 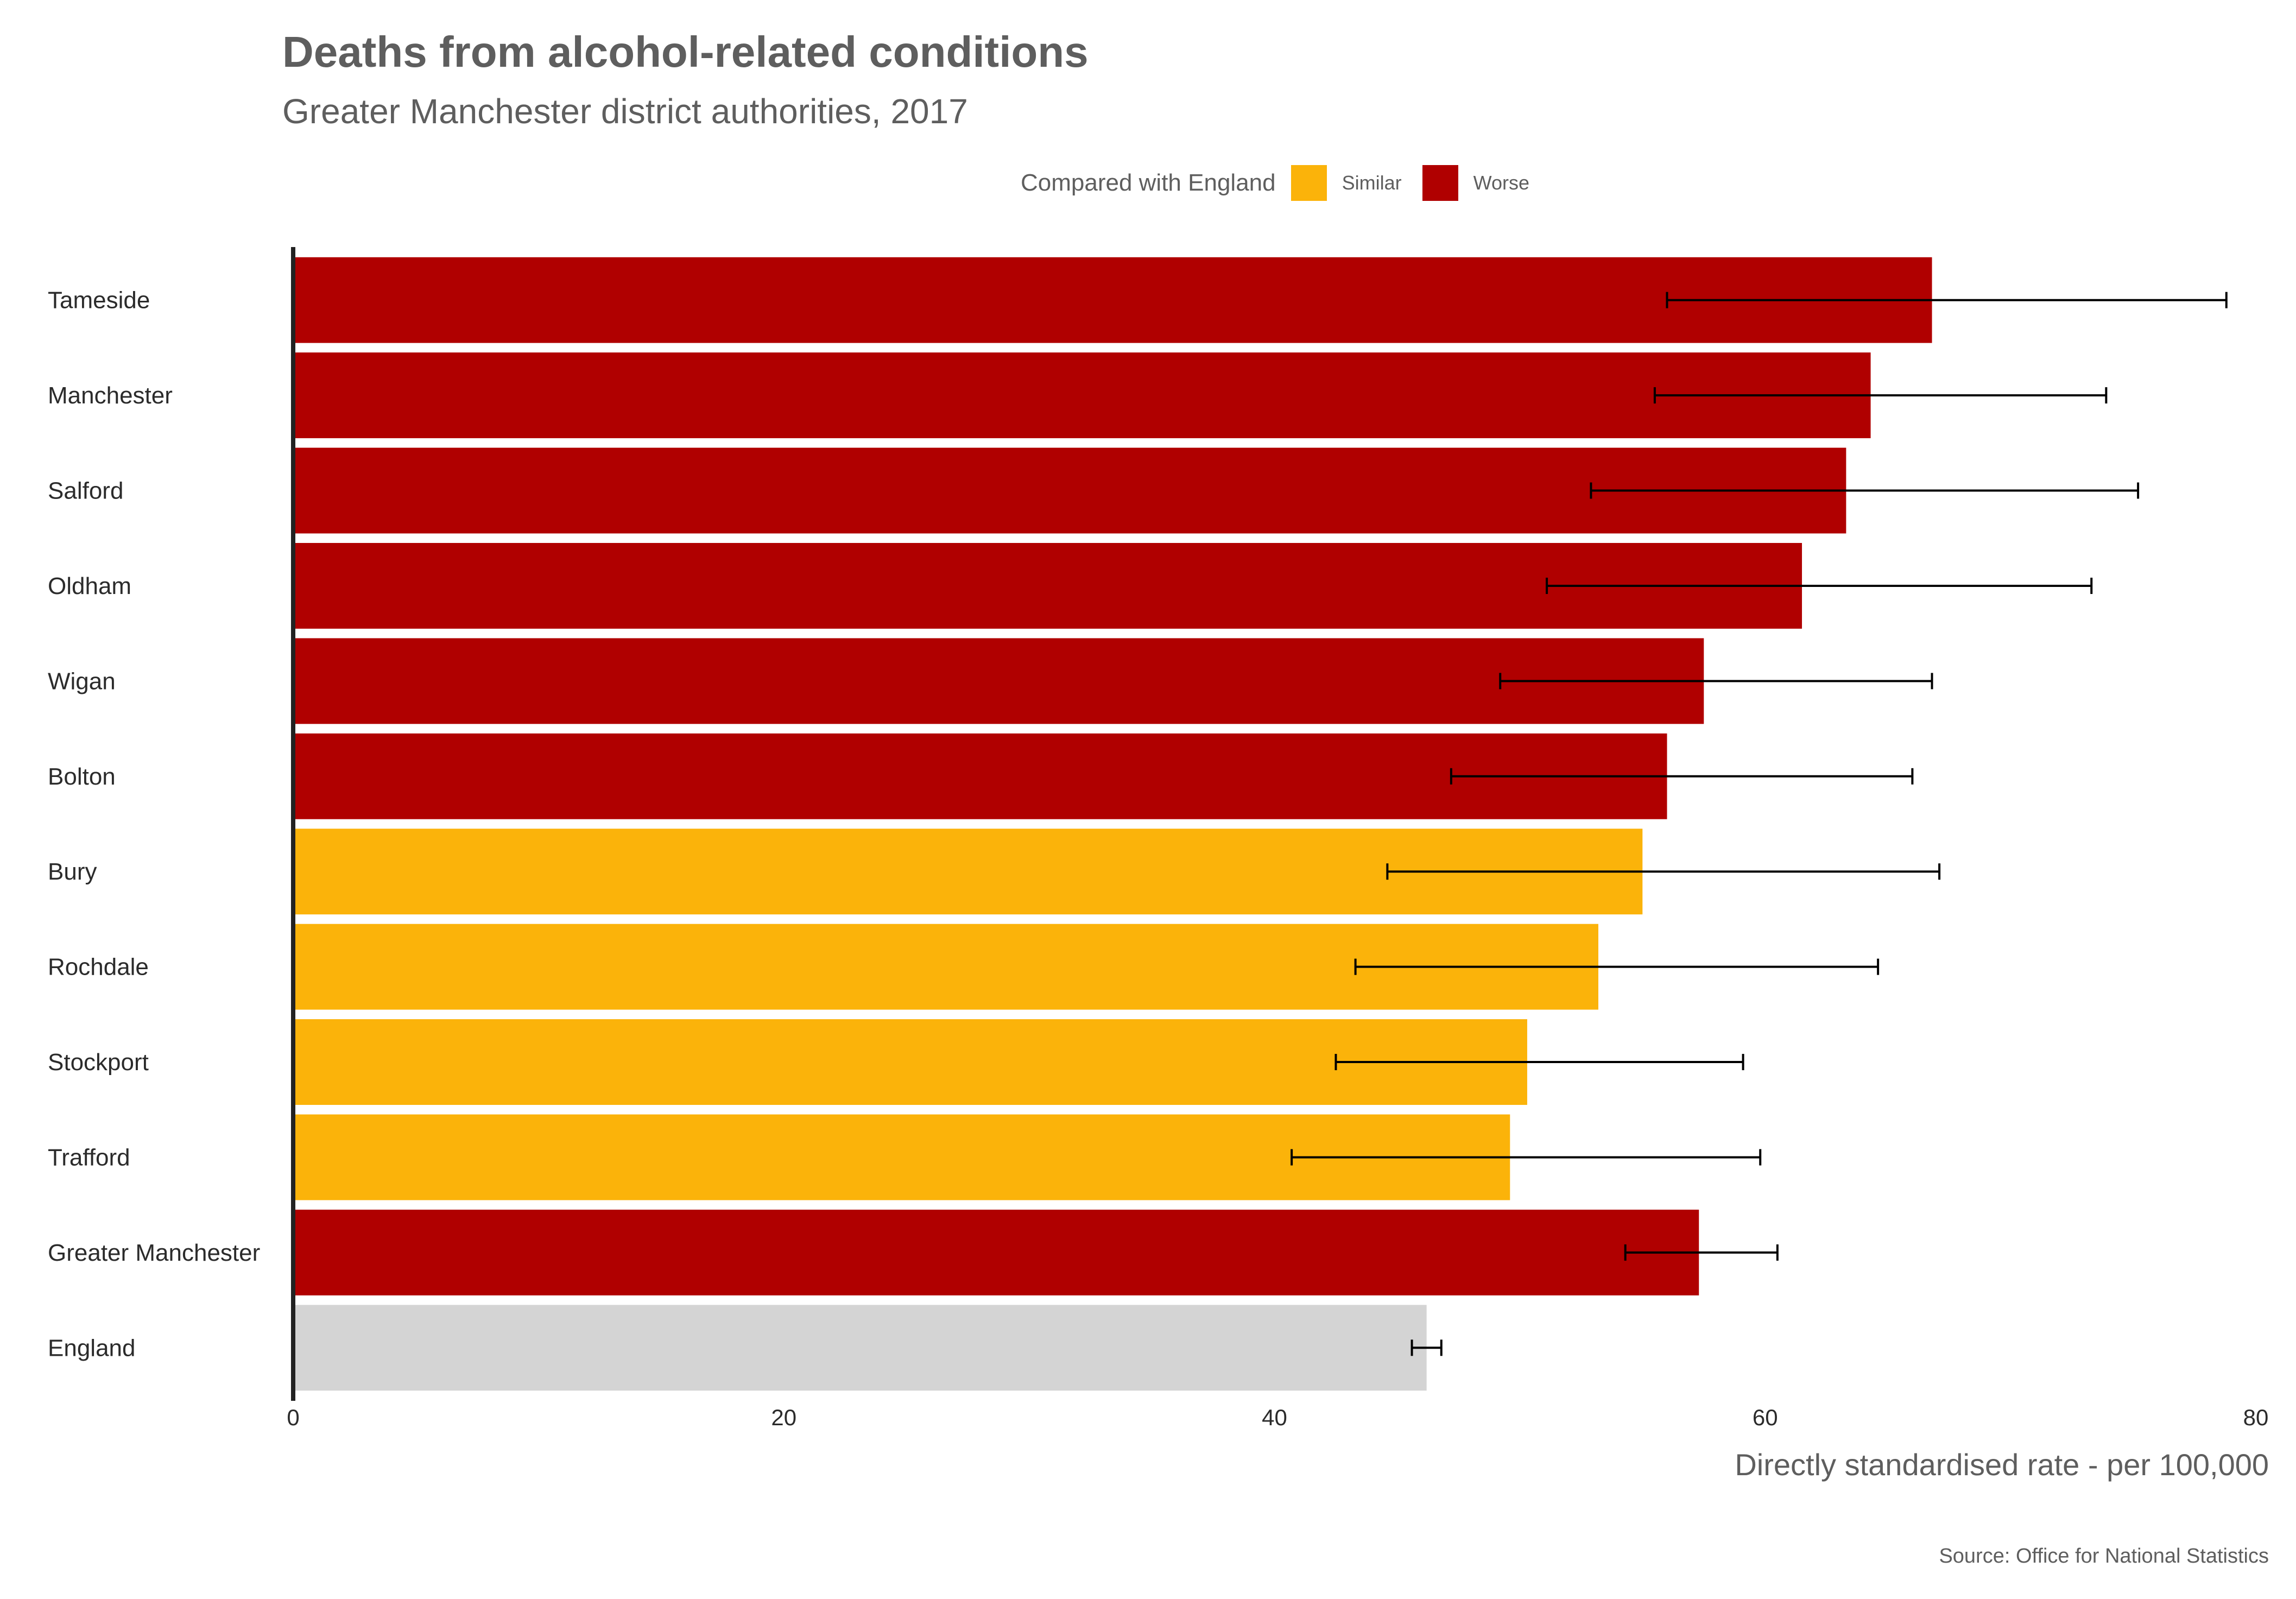 What do you see at coordinates (89, 1157) in the screenshot?
I see `category-label-trafford: Trafford` at bounding box center [89, 1157].